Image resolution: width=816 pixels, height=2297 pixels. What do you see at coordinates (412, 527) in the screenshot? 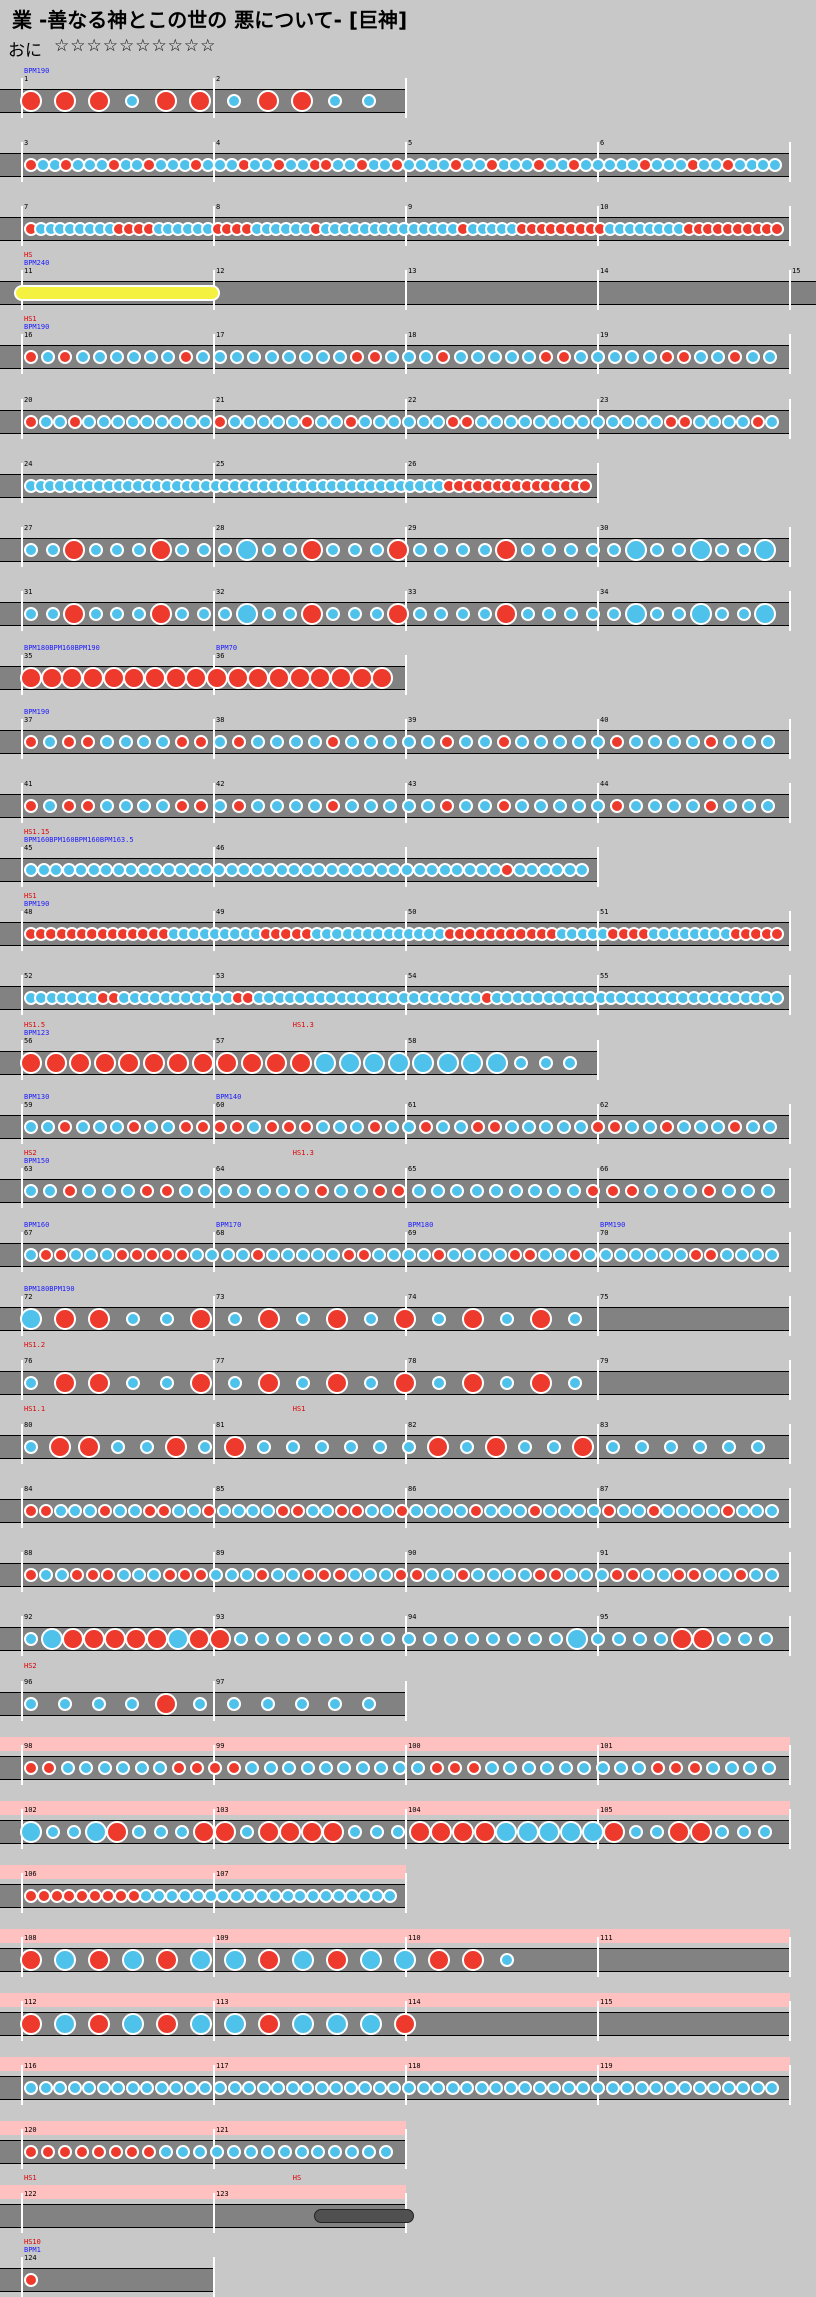
I see `measure-number: 29` at bounding box center [412, 527].